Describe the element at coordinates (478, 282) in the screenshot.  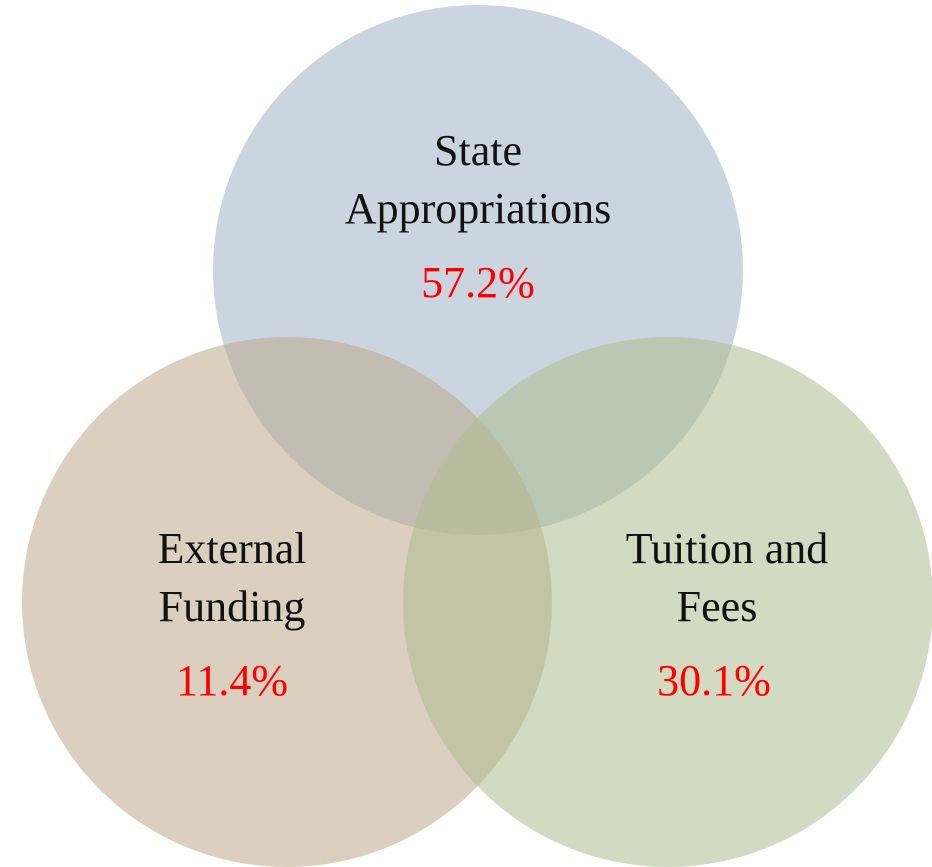
I see `node-value: 57.2%` at that location.